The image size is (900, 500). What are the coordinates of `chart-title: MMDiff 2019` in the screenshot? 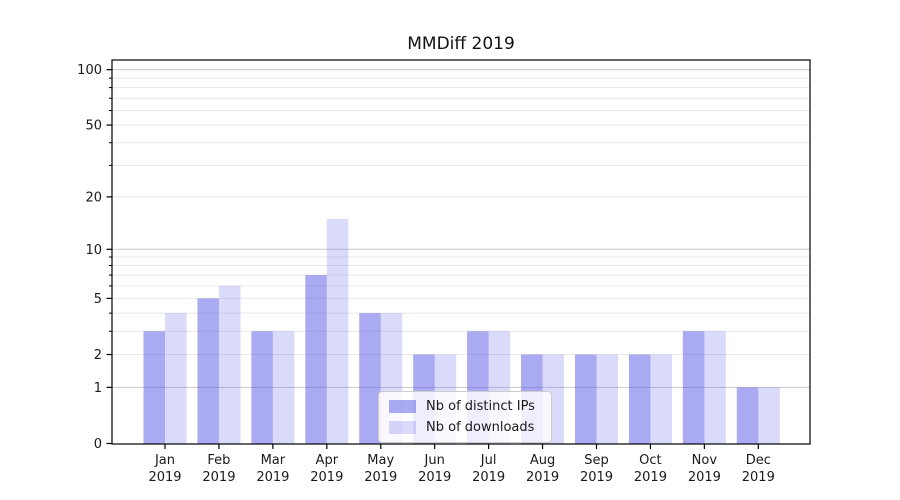 It's located at (461, 44).